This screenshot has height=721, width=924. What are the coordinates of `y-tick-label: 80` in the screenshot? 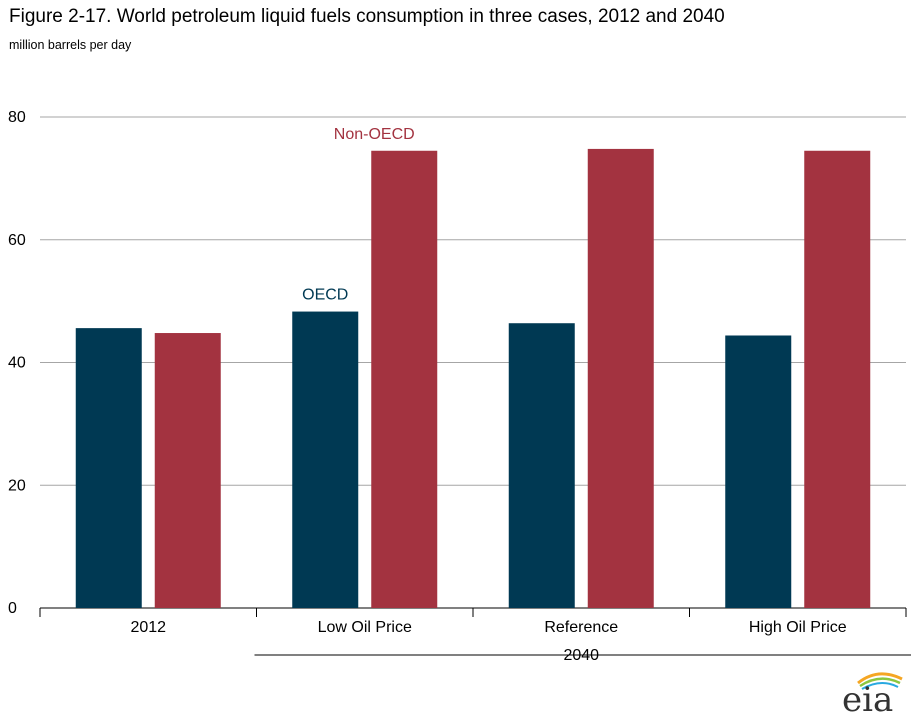 It's located at (17, 117).